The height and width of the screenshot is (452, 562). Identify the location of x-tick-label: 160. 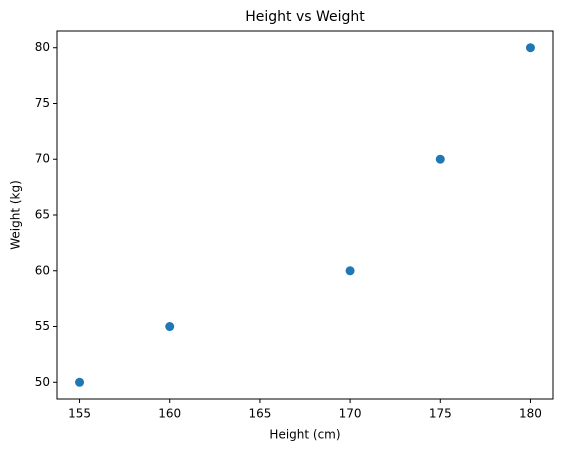
(169, 414).